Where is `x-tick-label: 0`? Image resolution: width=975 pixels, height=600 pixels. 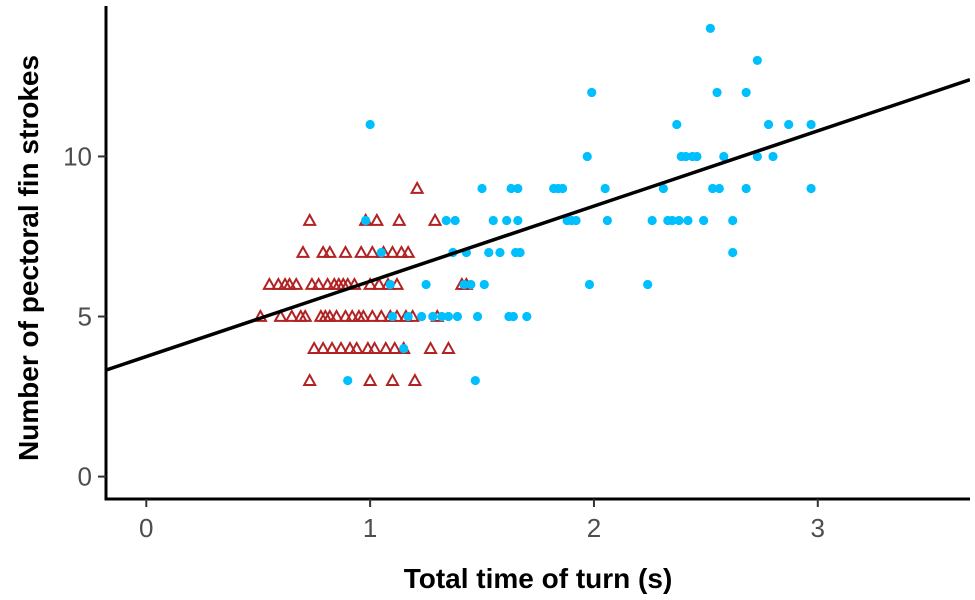
x-tick-label: 0 is located at coordinates (146, 528).